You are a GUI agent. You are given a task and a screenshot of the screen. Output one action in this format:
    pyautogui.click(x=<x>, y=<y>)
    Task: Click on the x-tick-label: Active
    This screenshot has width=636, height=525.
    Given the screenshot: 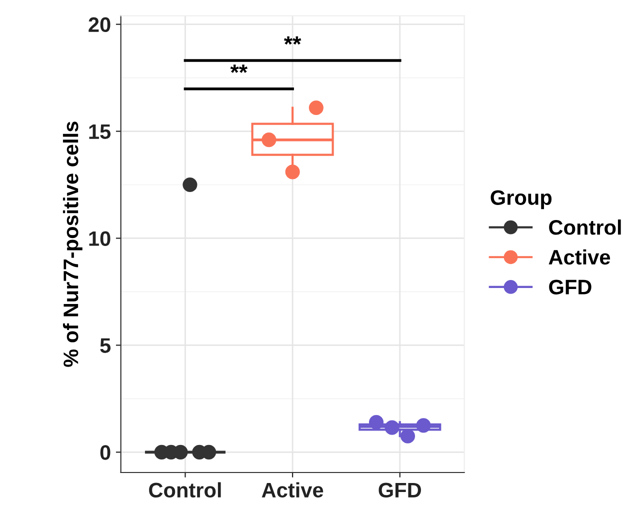 What is the action you would take?
    pyautogui.click(x=293, y=490)
    